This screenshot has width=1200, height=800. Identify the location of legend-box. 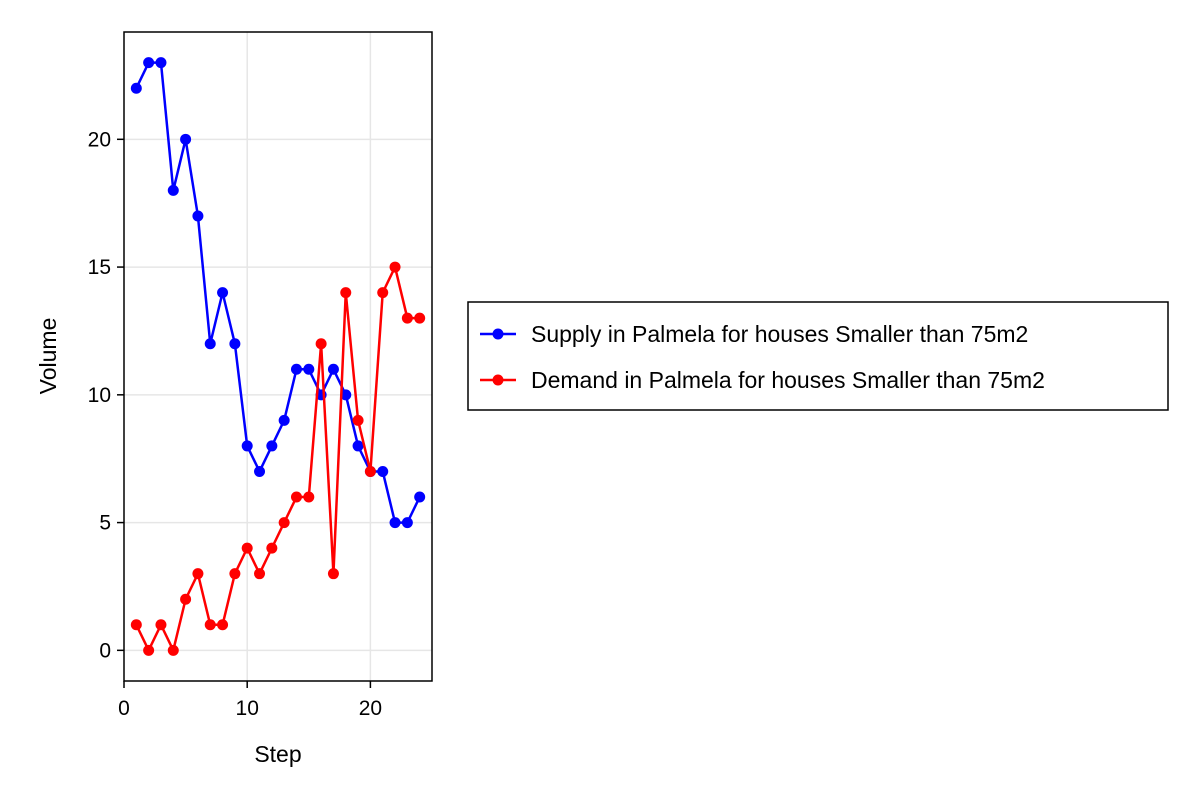
(818, 356).